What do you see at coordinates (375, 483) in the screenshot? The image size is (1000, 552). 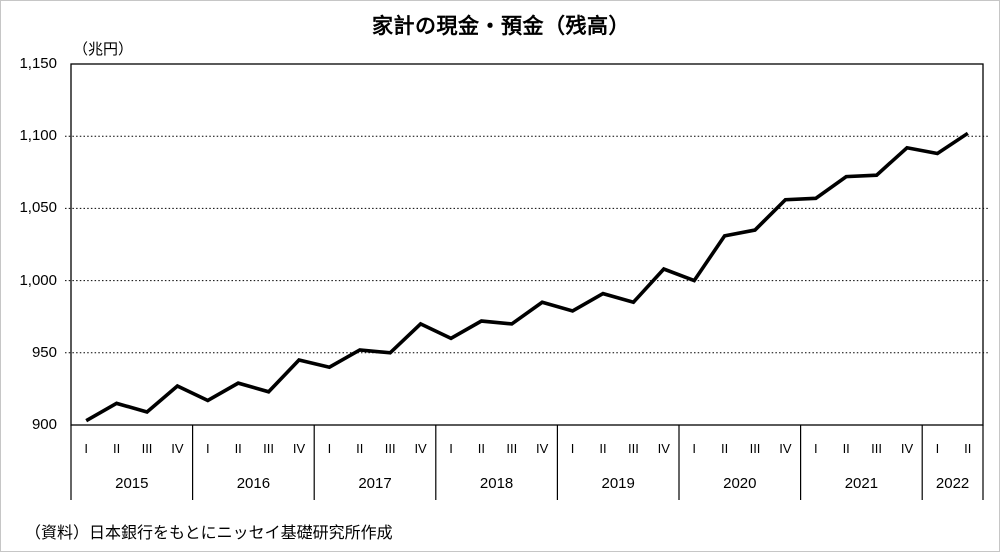 I see `year-label: 2017` at bounding box center [375, 483].